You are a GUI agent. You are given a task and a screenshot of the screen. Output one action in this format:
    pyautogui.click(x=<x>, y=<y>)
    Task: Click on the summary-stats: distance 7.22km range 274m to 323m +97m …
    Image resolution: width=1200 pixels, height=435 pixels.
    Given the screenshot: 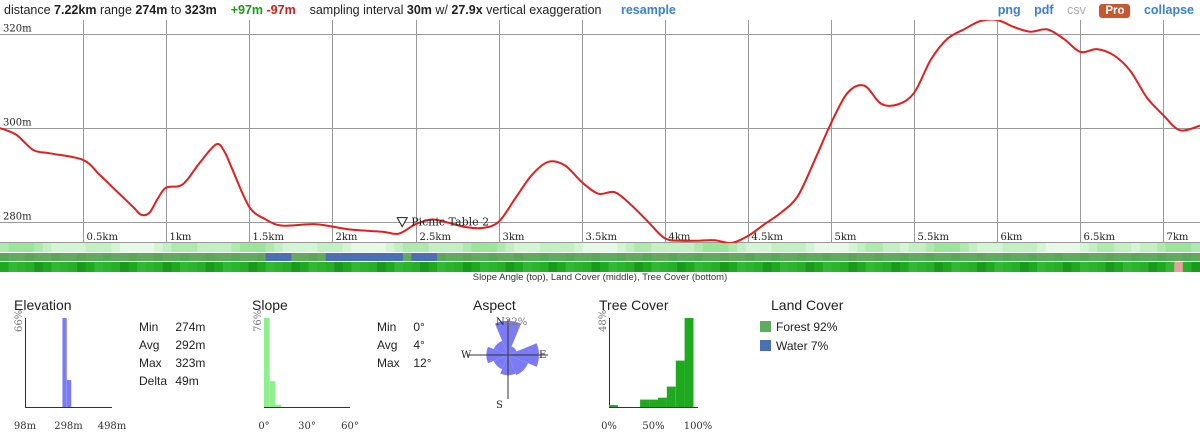 What is the action you would take?
    pyautogui.click(x=340, y=10)
    